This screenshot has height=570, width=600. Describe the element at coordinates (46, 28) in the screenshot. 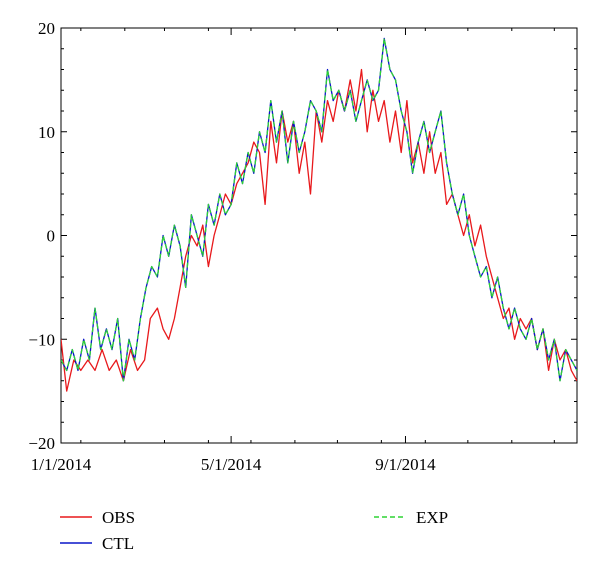

I see `y-tick-label: 20` at that location.